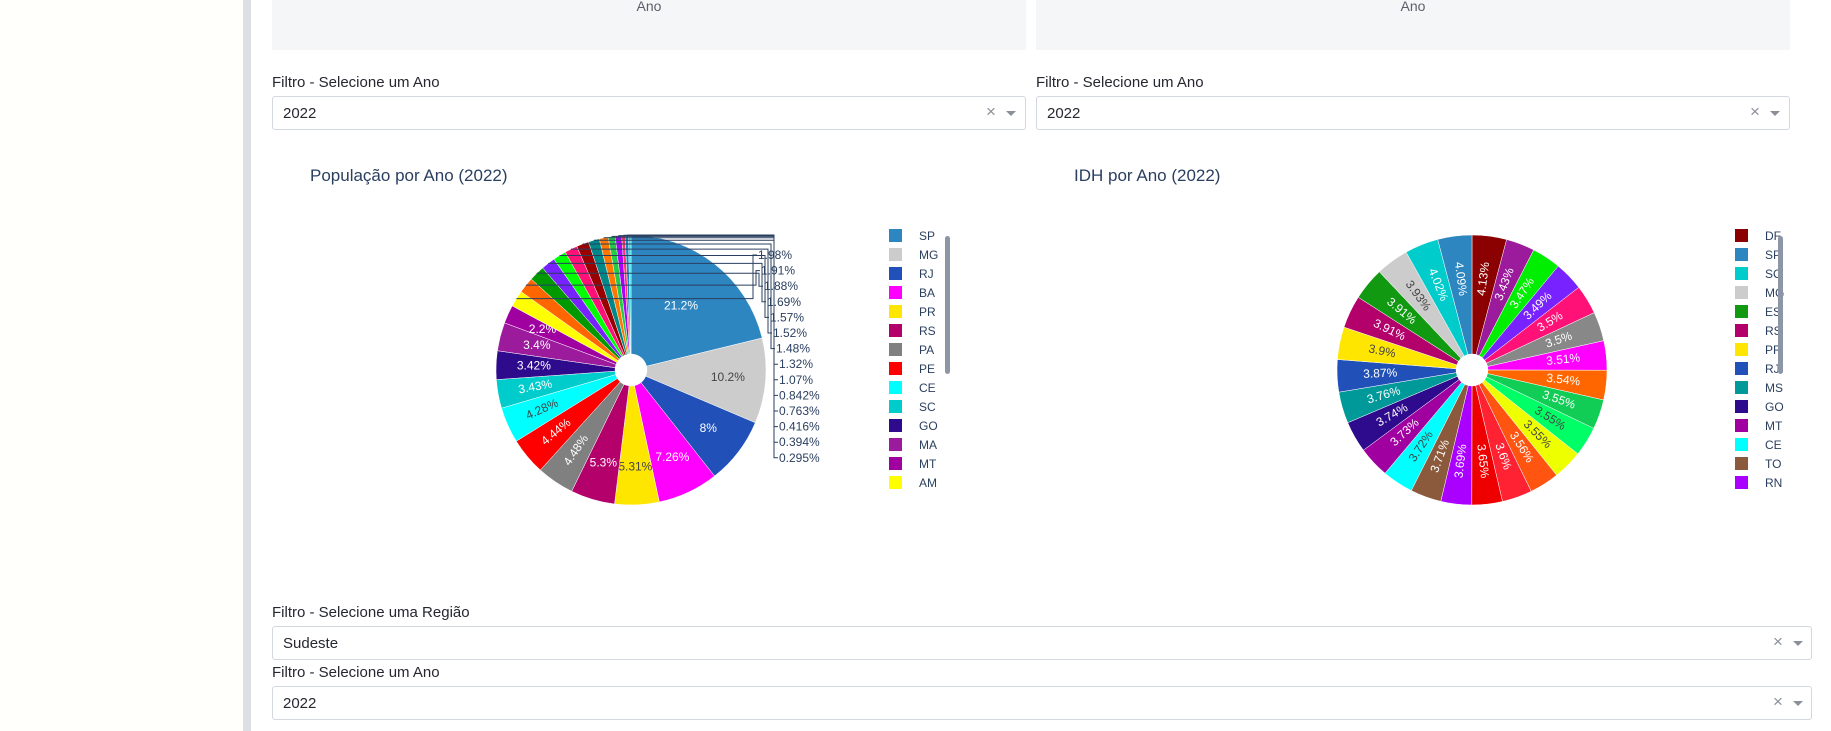 The image size is (1831, 731). What do you see at coordinates (796, 380) in the screenshot?
I see `slice-label-outside: 1.07%` at bounding box center [796, 380].